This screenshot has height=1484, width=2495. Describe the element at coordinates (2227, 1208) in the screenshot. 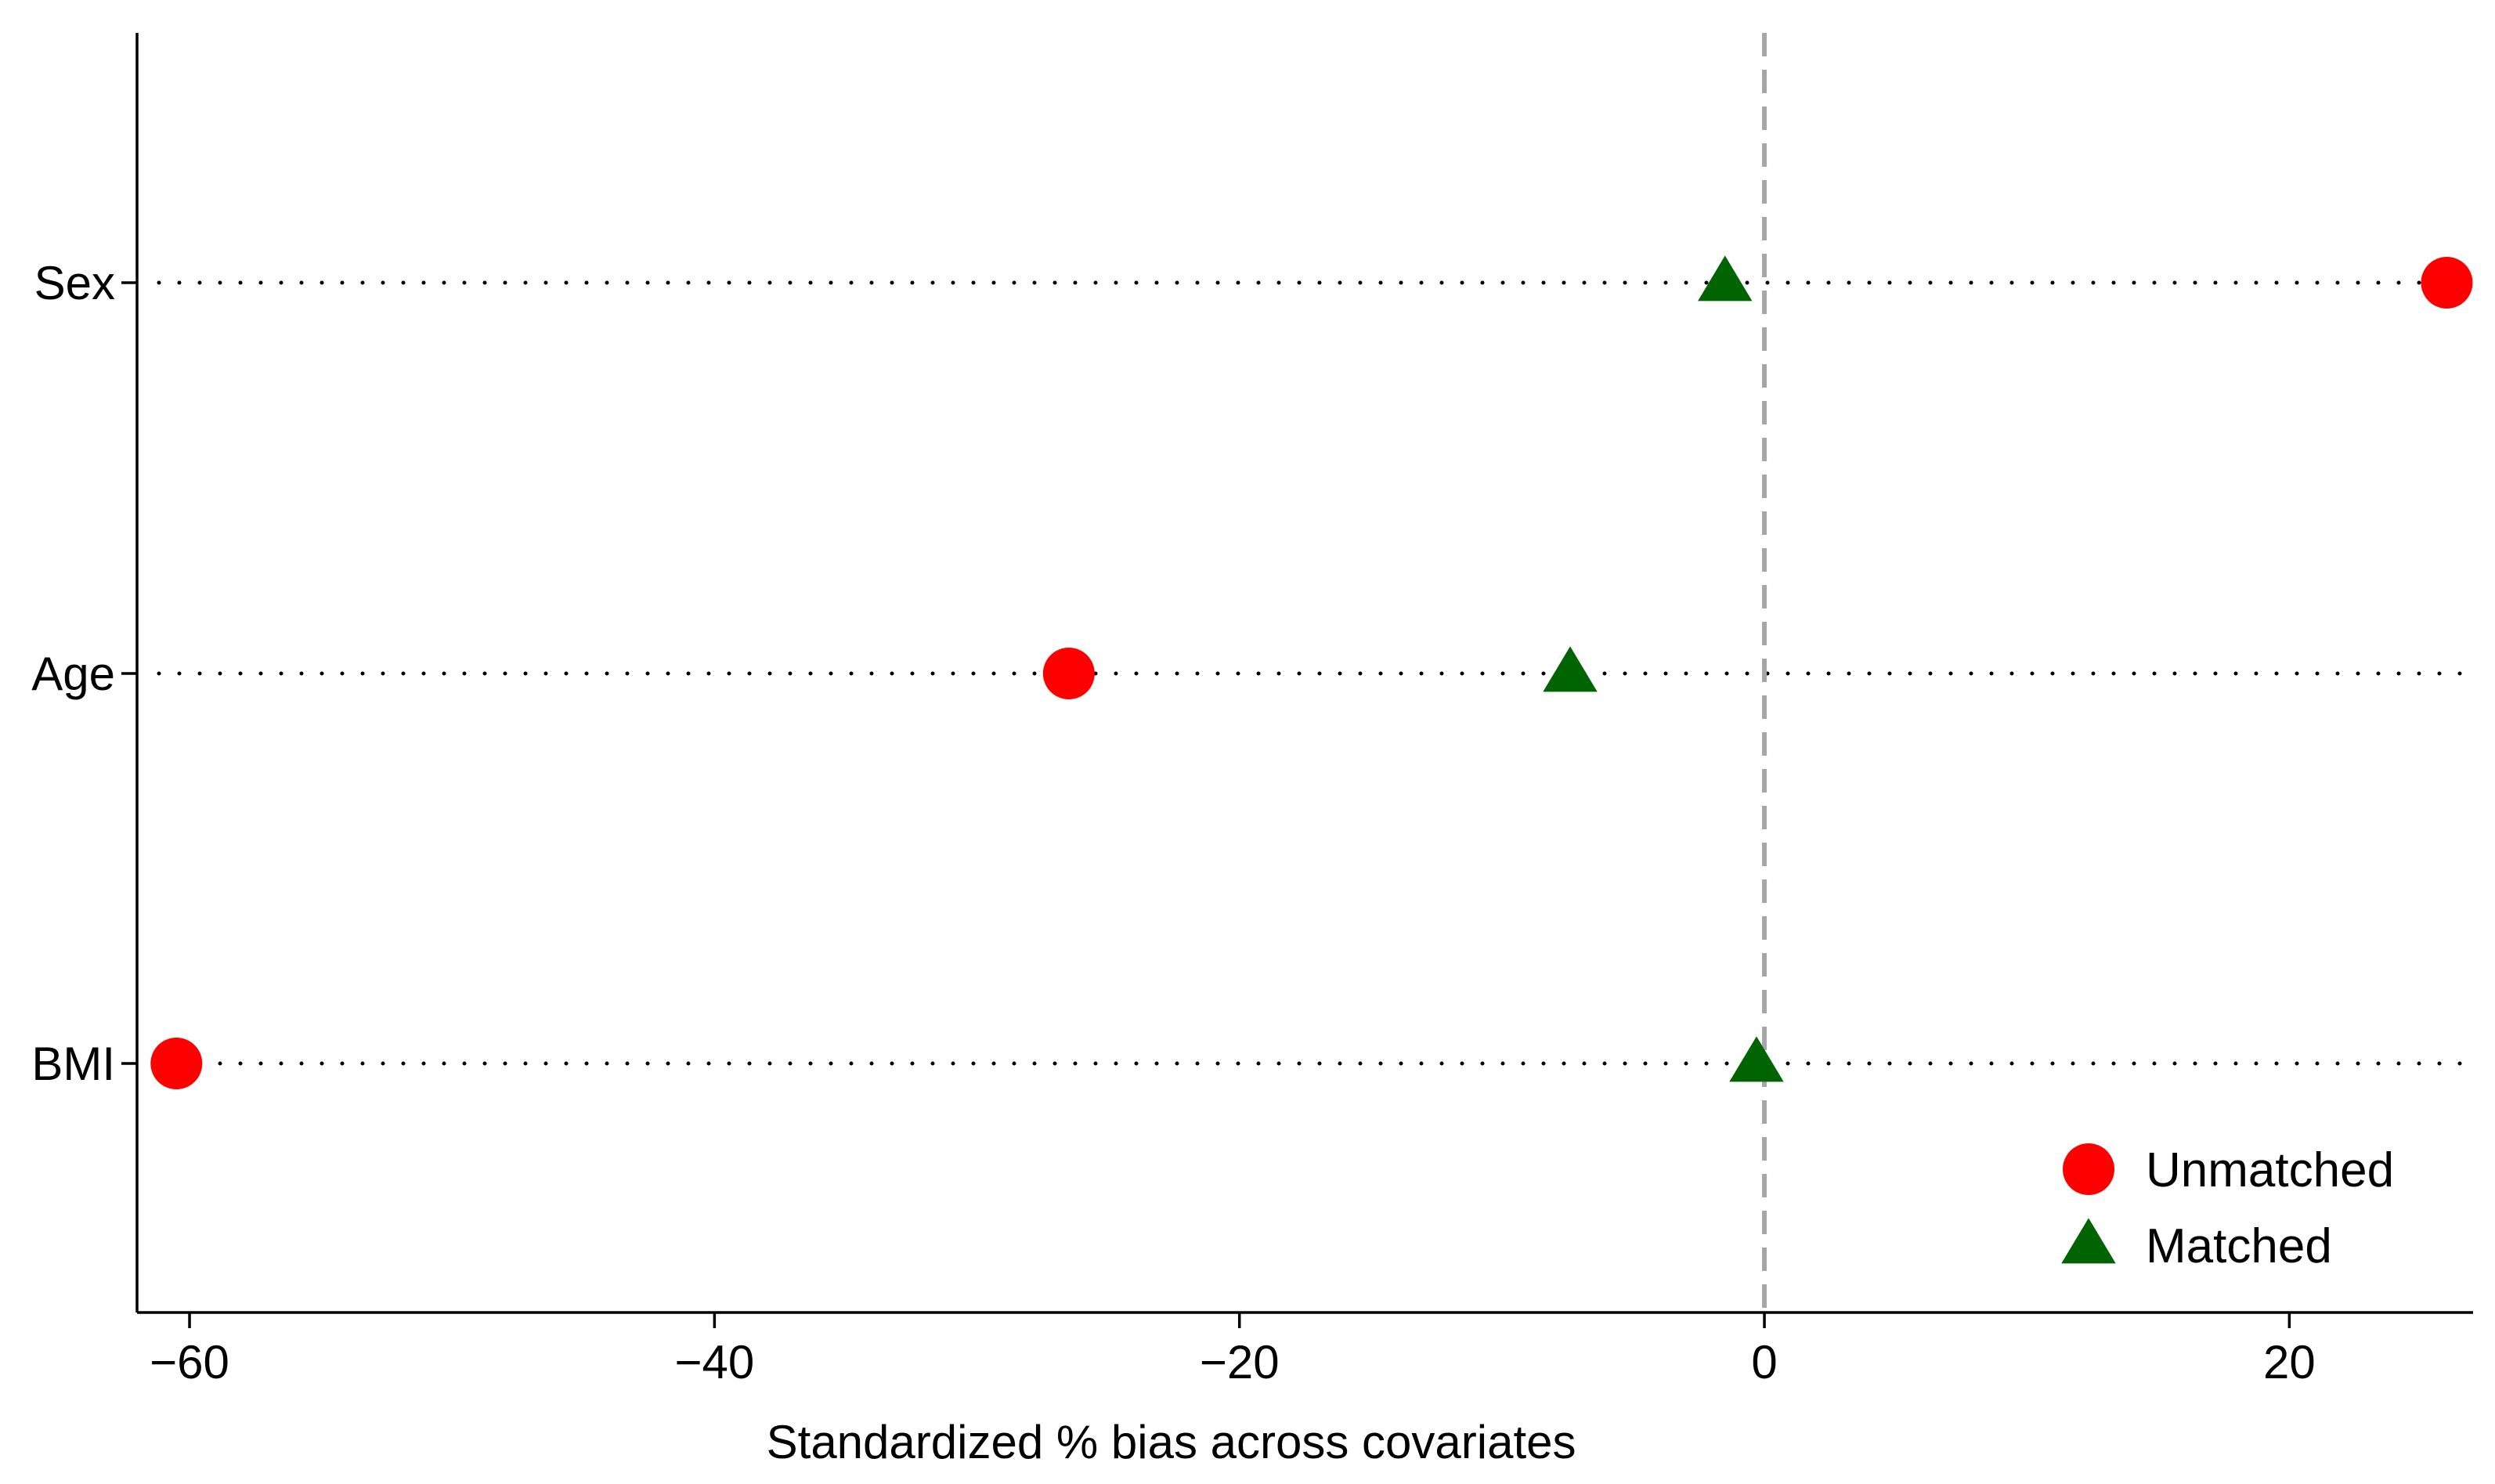

I see `legend: Unmatched Matched` at that location.